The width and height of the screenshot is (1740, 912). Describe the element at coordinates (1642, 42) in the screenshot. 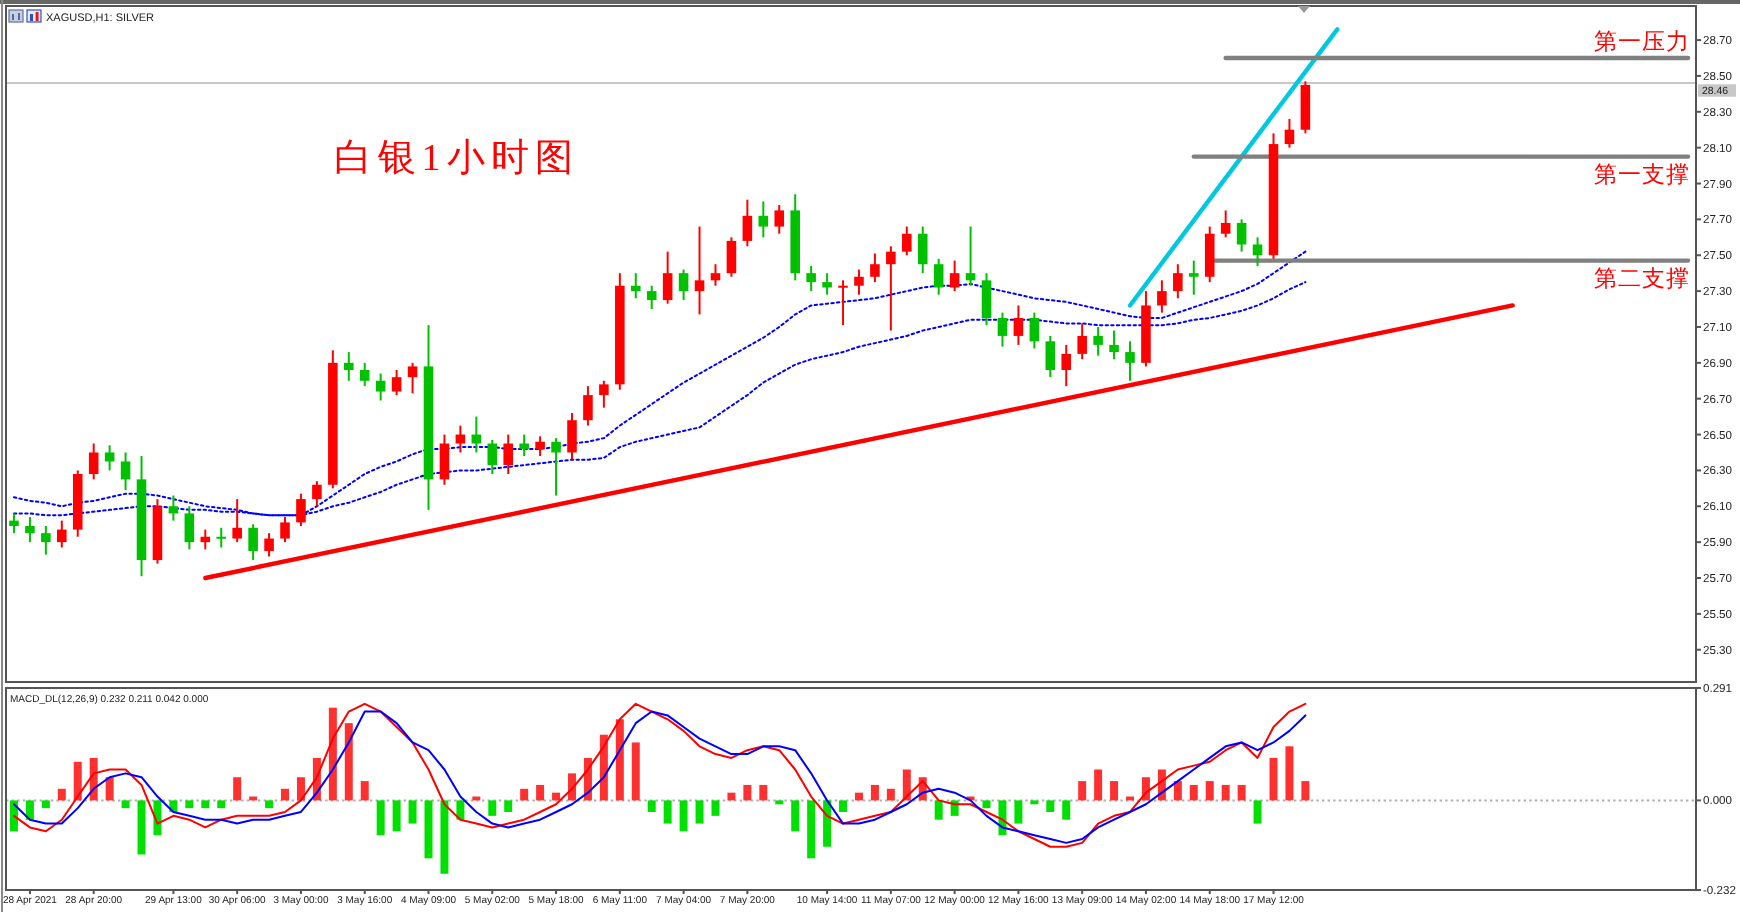

I see `series-label: 第一压力` at that location.